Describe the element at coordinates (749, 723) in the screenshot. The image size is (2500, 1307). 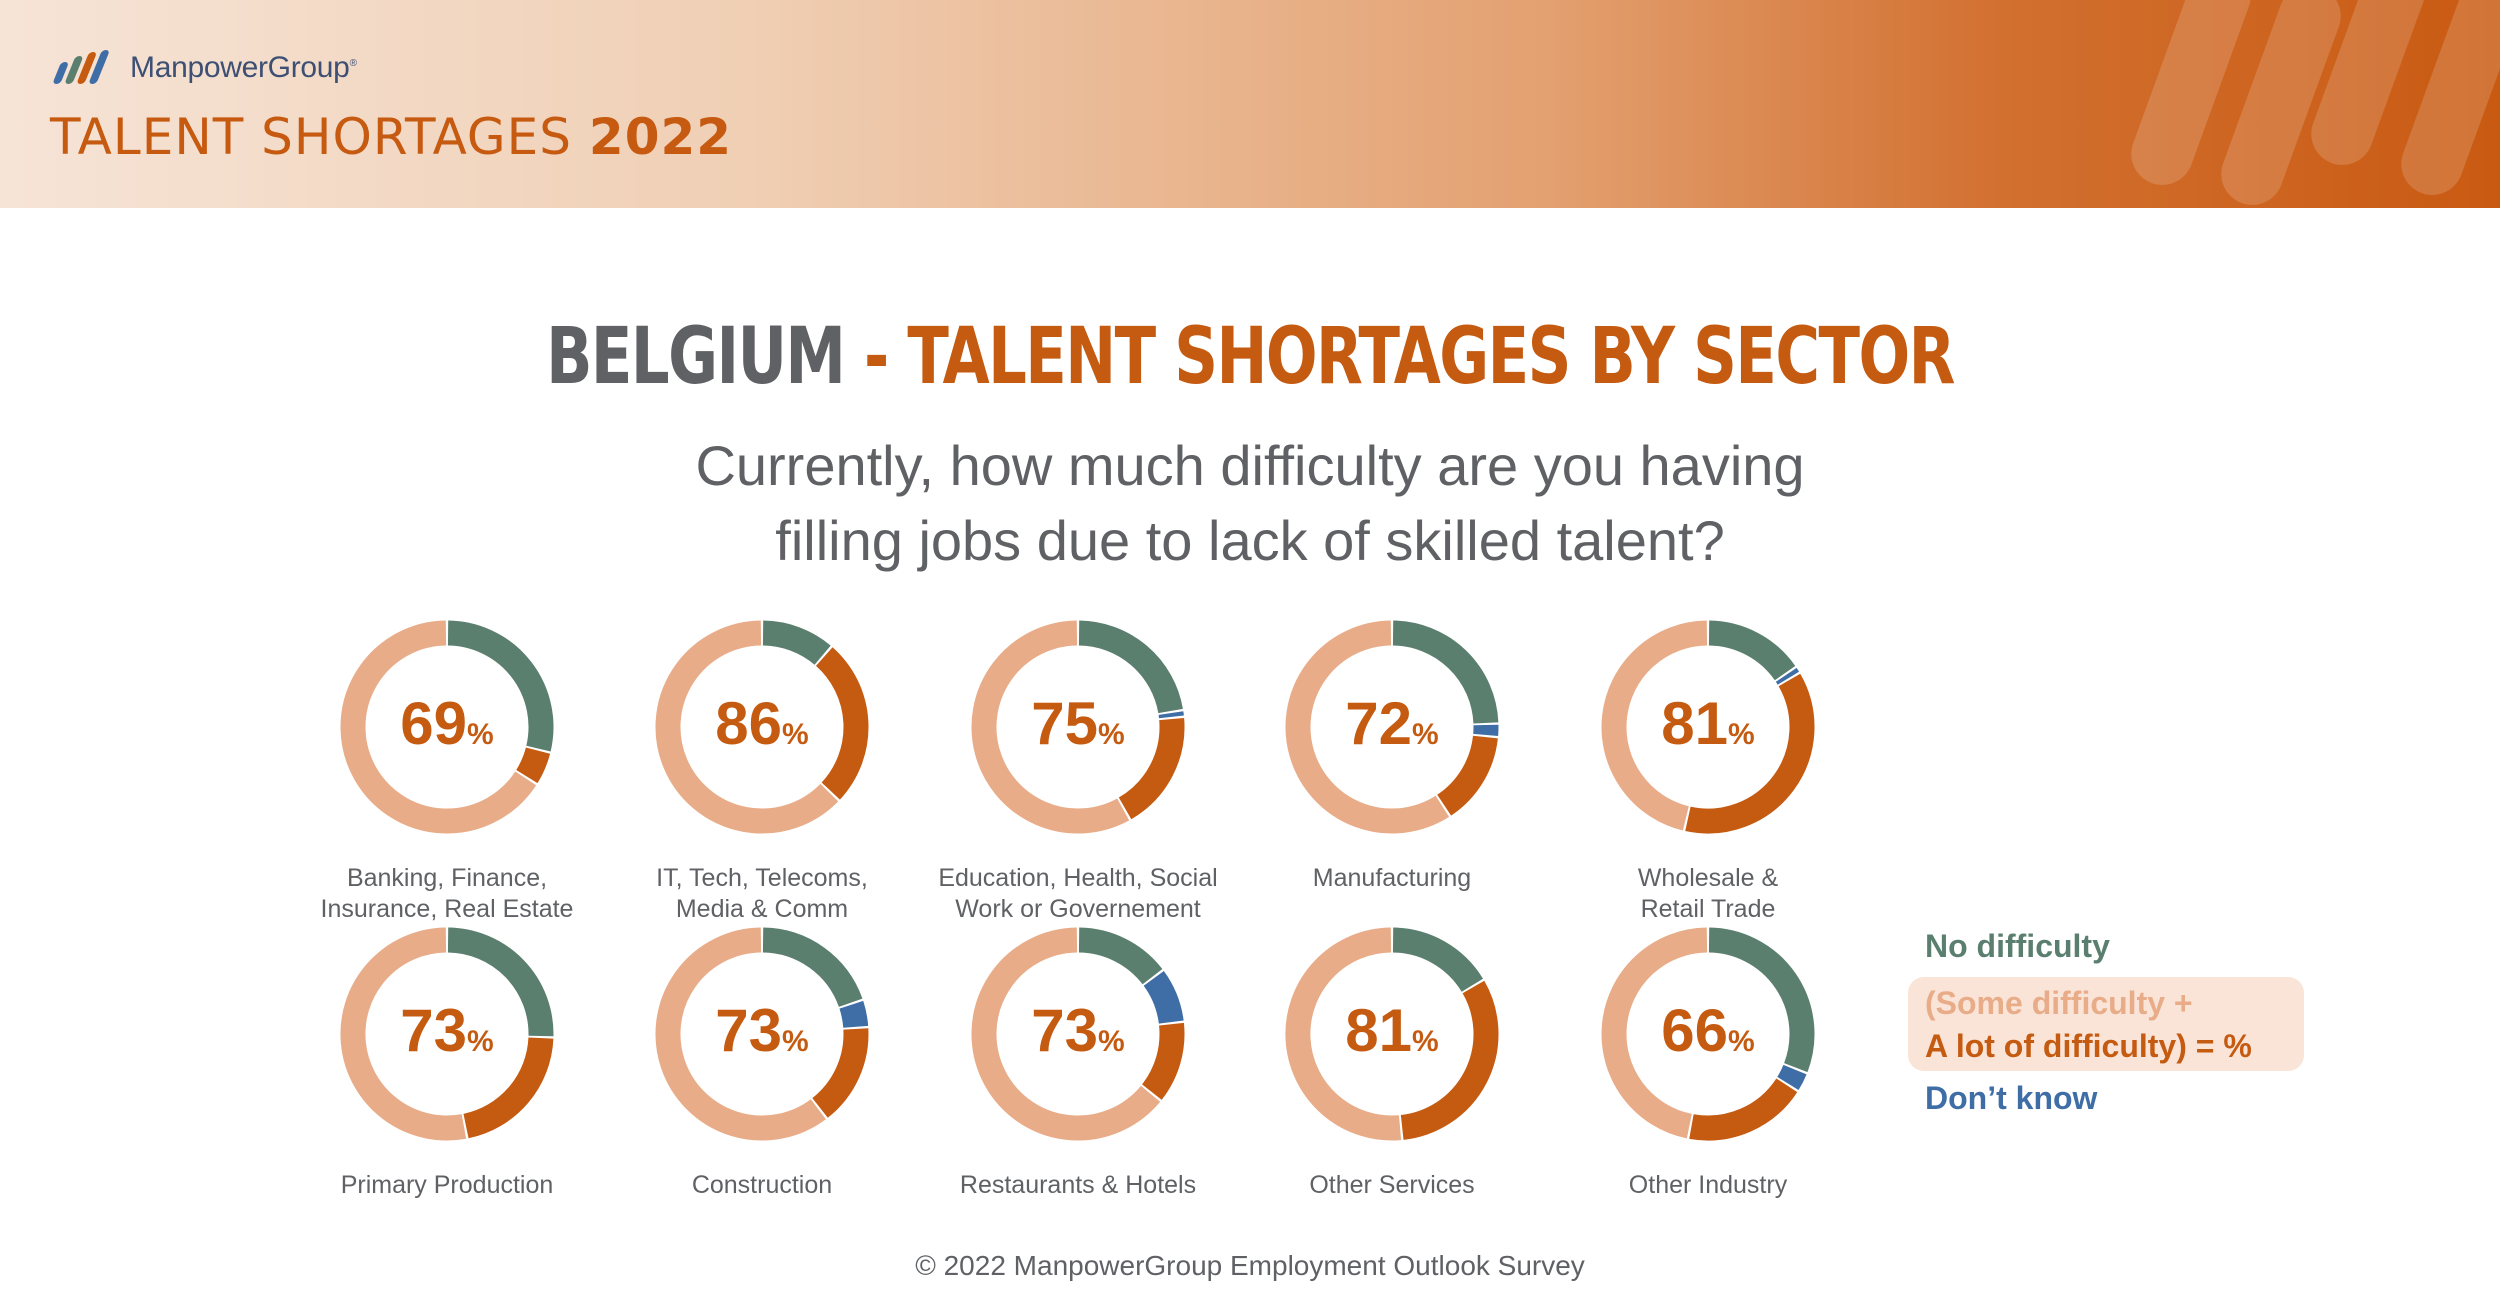
I see `percent-number: 86` at that location.